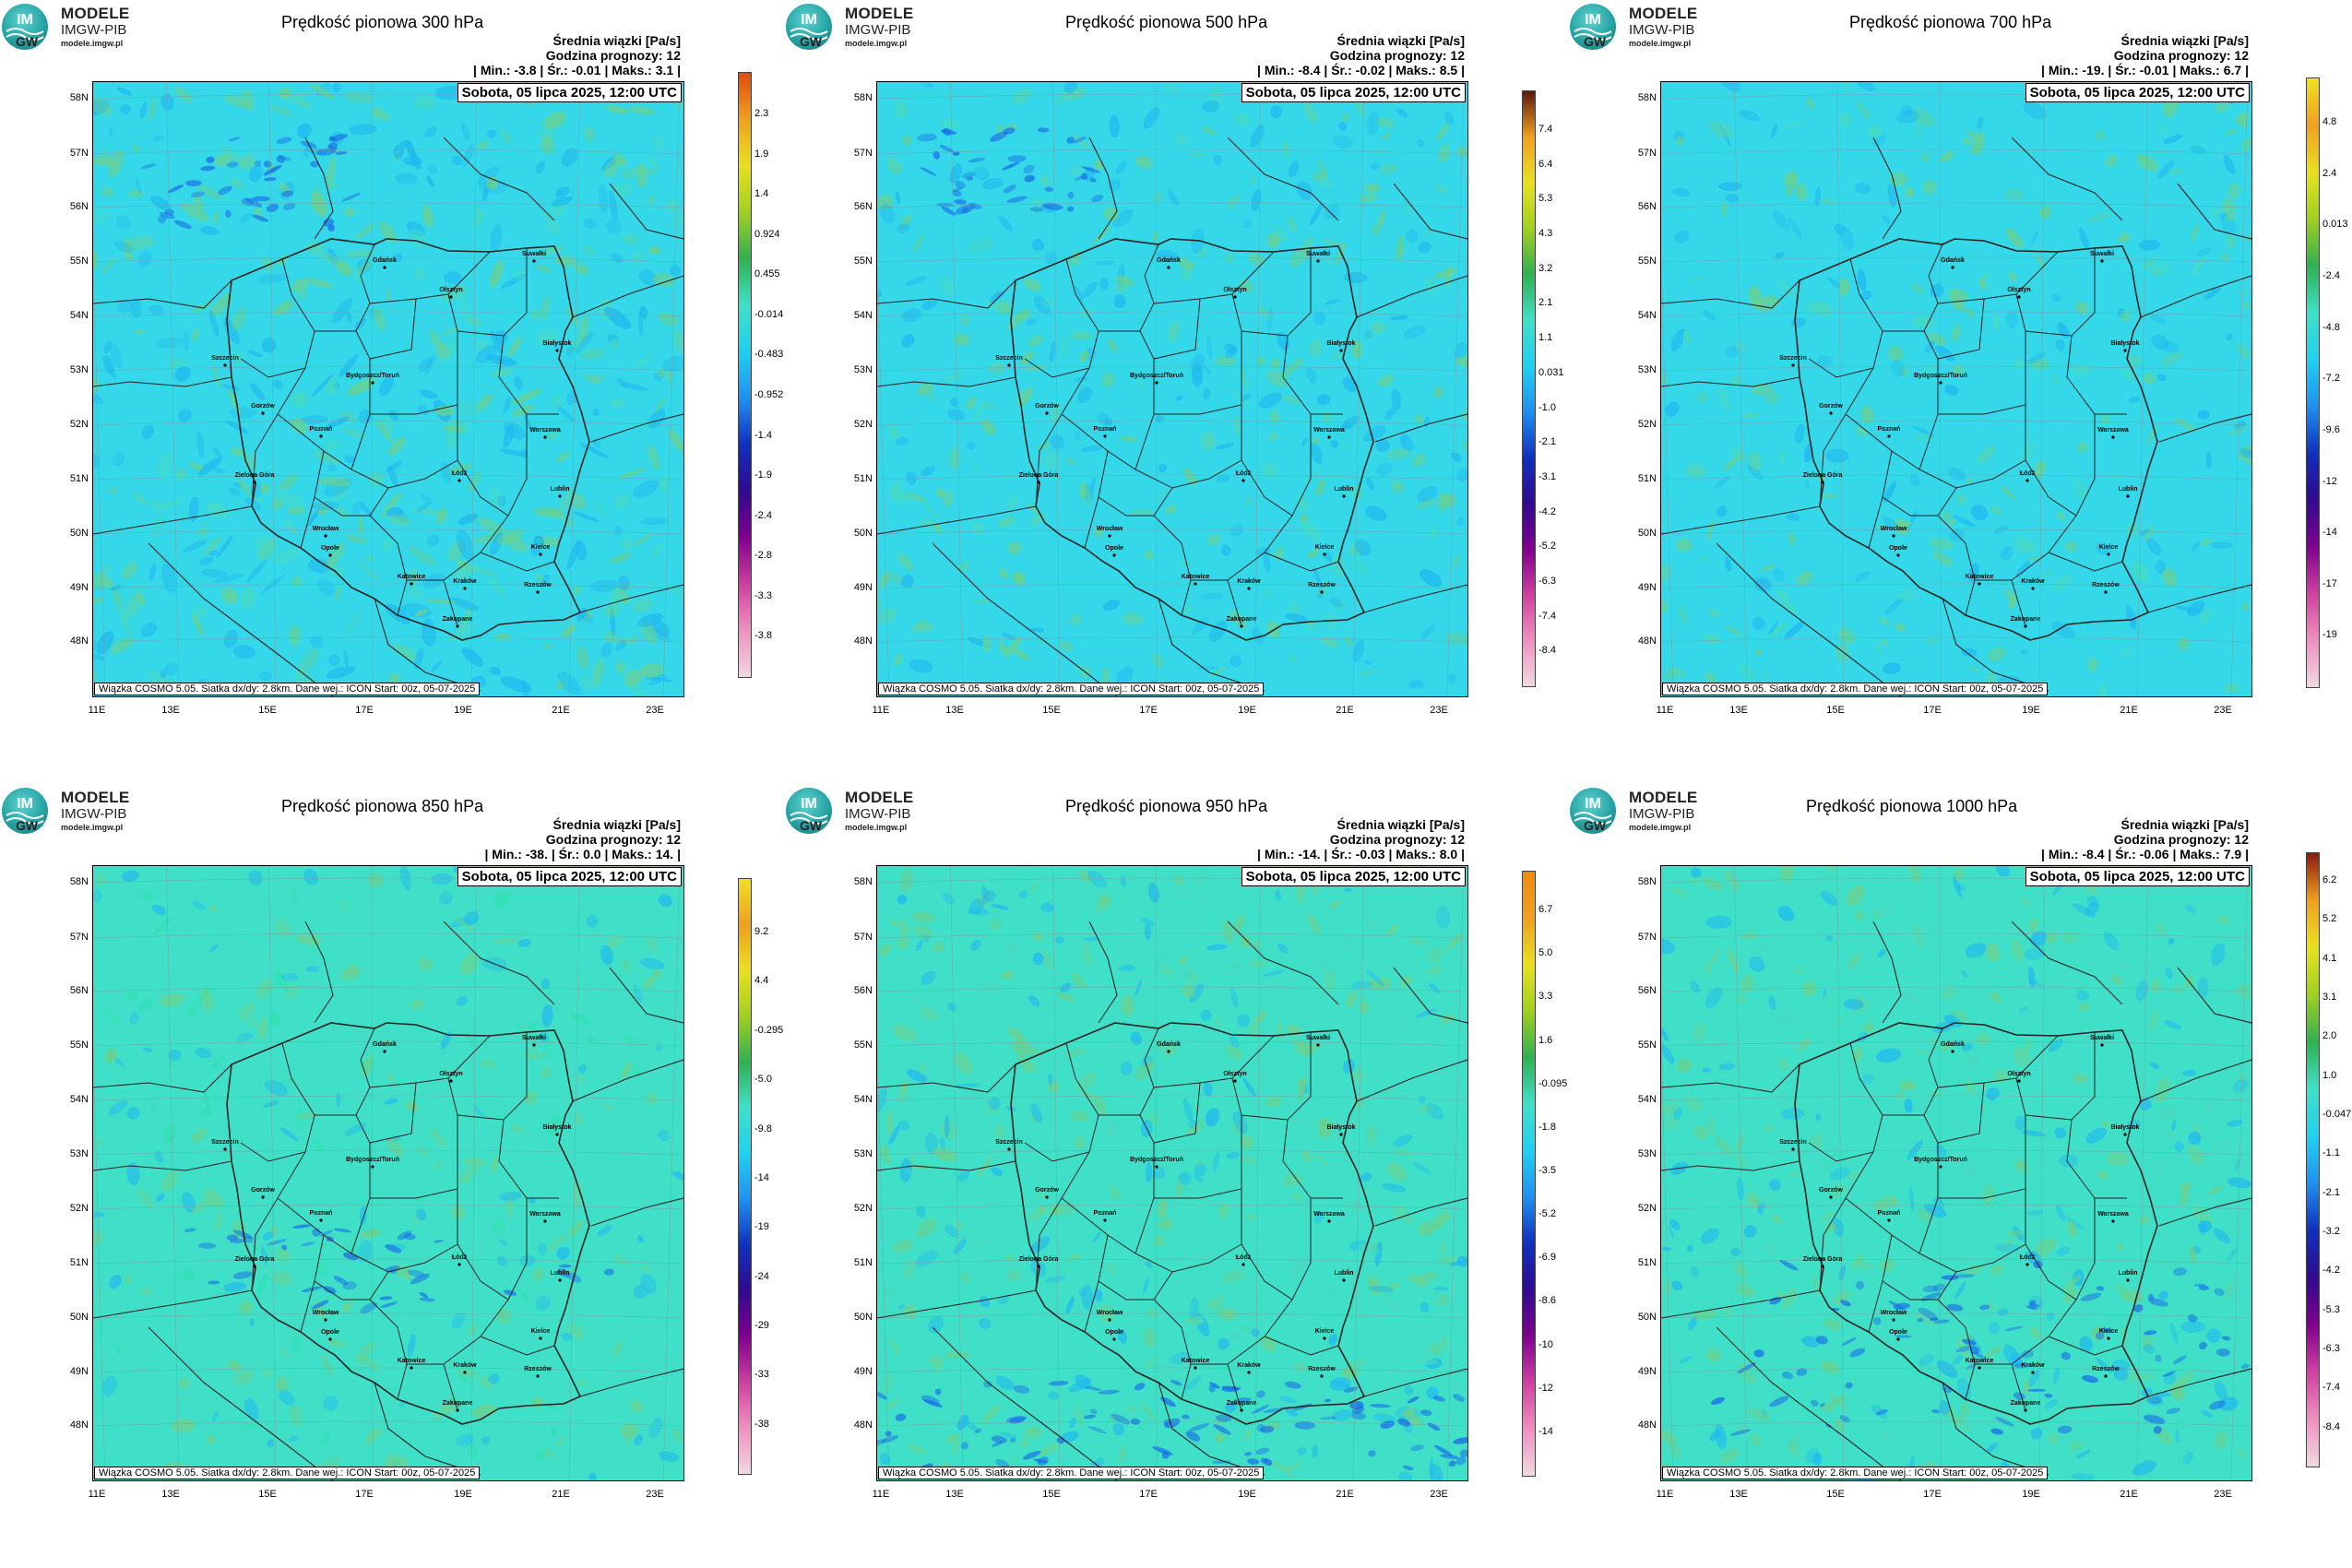  Describe the element at coordinates (2329, 1036) in the screenshot. I see `colorbar-tick-label: 2.0` at that location.